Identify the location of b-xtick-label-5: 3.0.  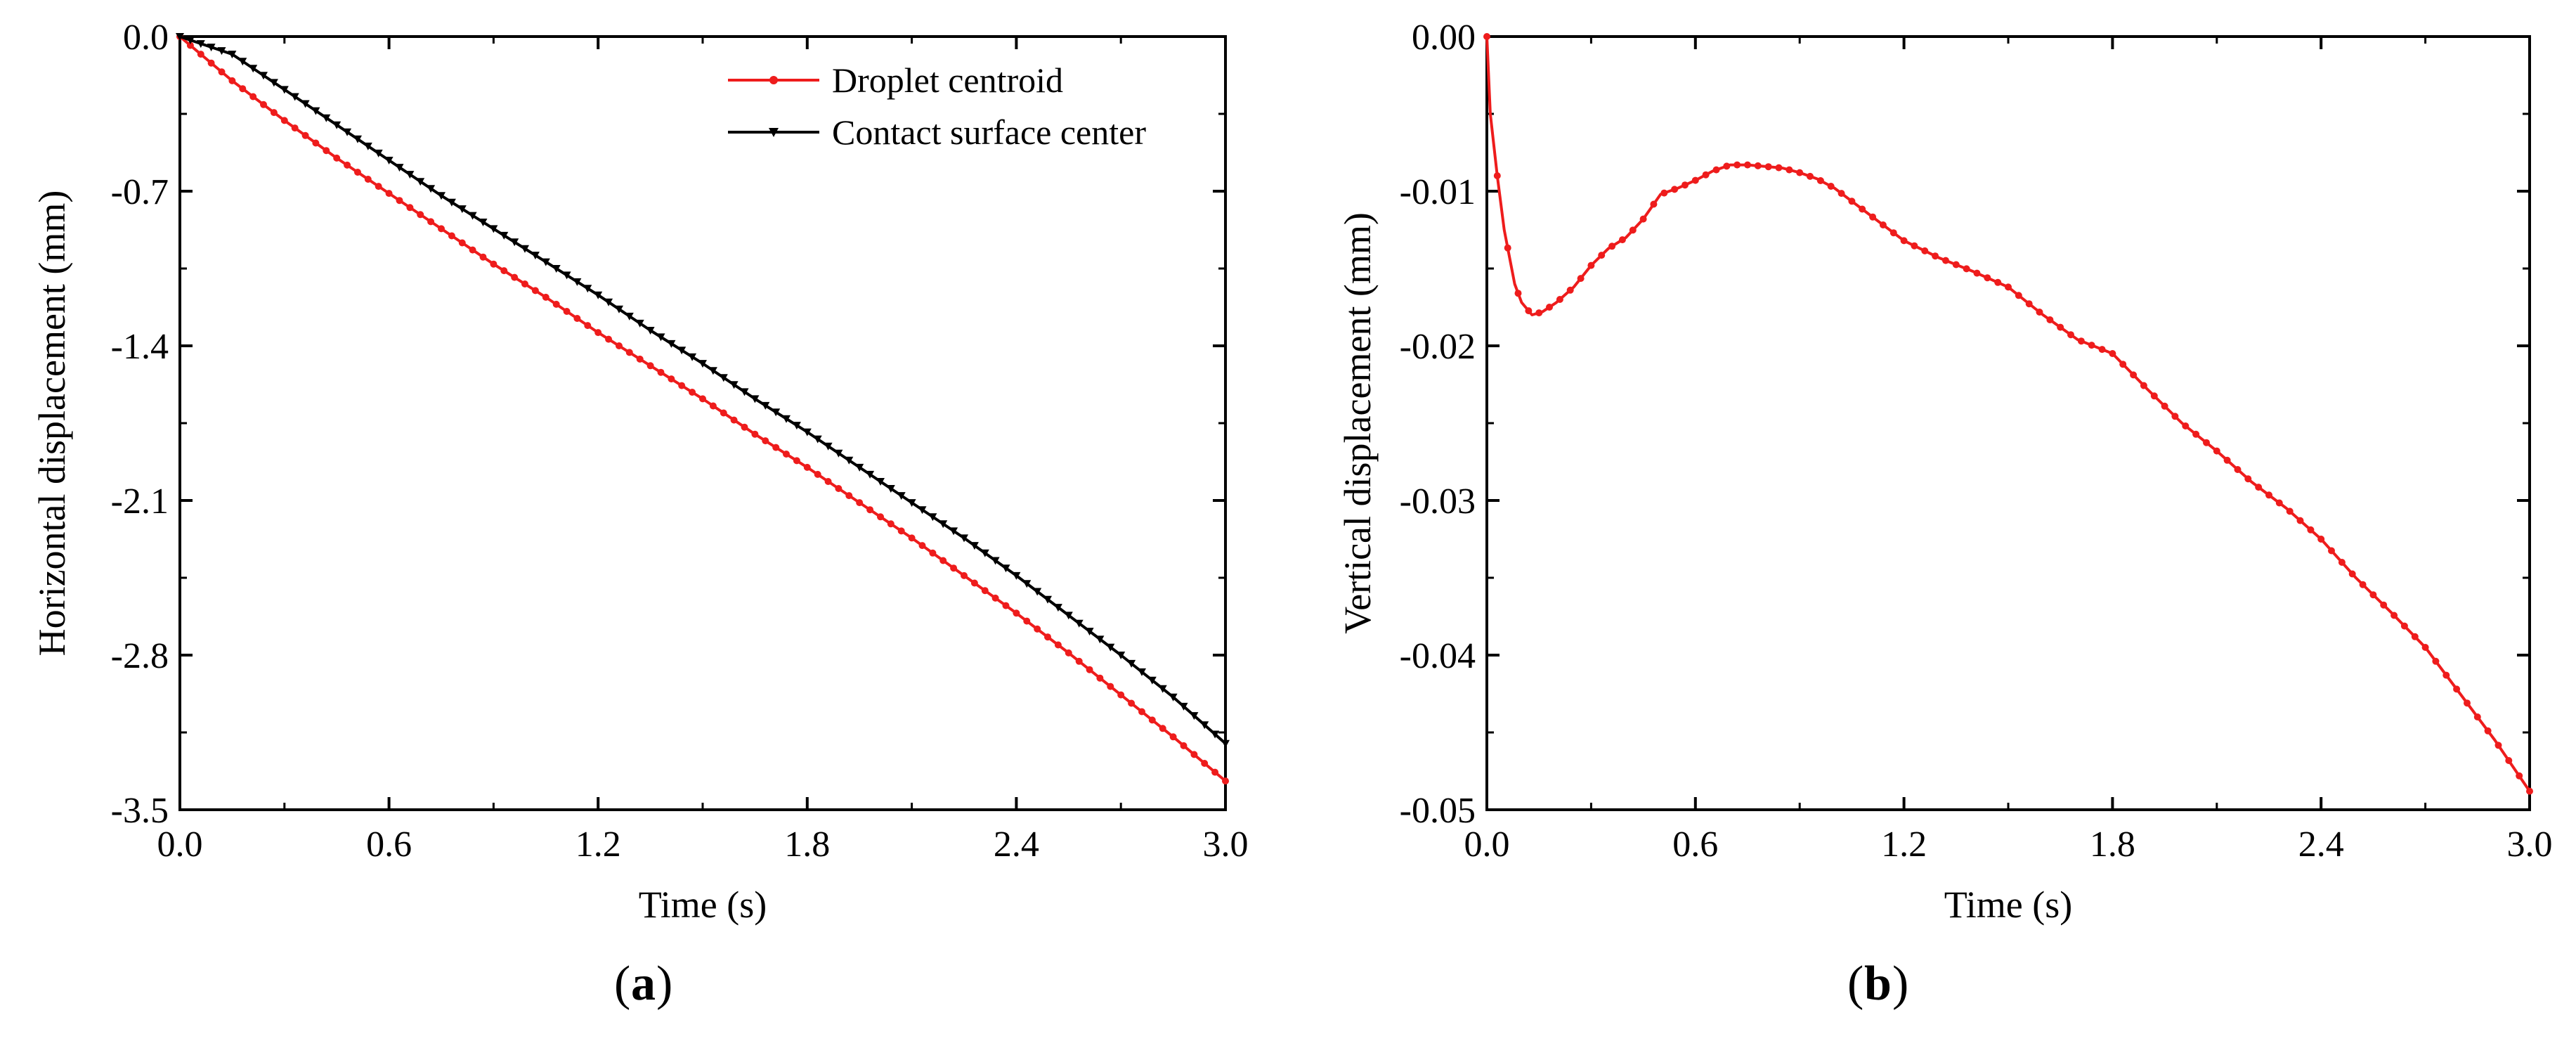
(2530, 845).